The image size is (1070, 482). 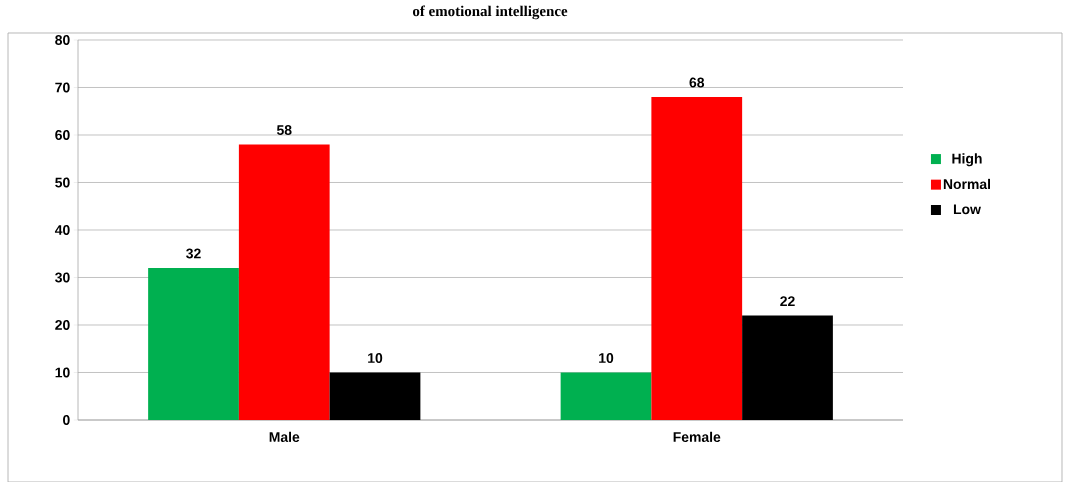 What do you see at coordinates (490, 12) in the screenshot?
I see `chart-title: of emotional intelligence` at bounding box center [490, 12].